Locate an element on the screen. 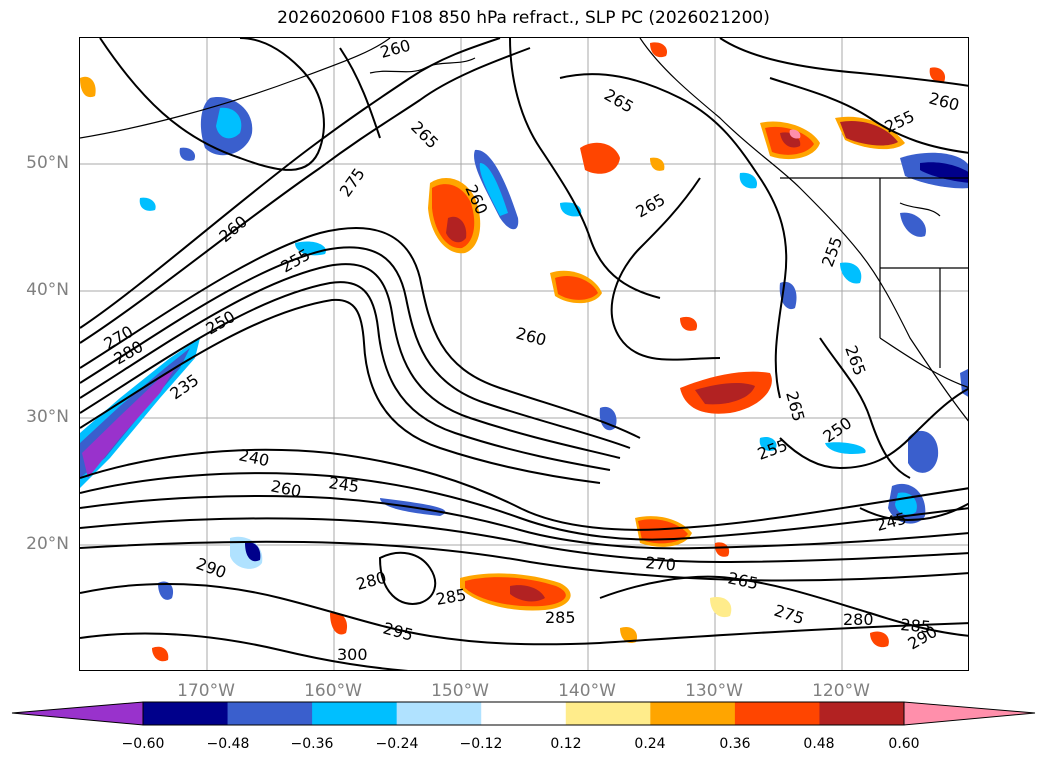  lat-label: 40°N is located at coordinates (47, 290).